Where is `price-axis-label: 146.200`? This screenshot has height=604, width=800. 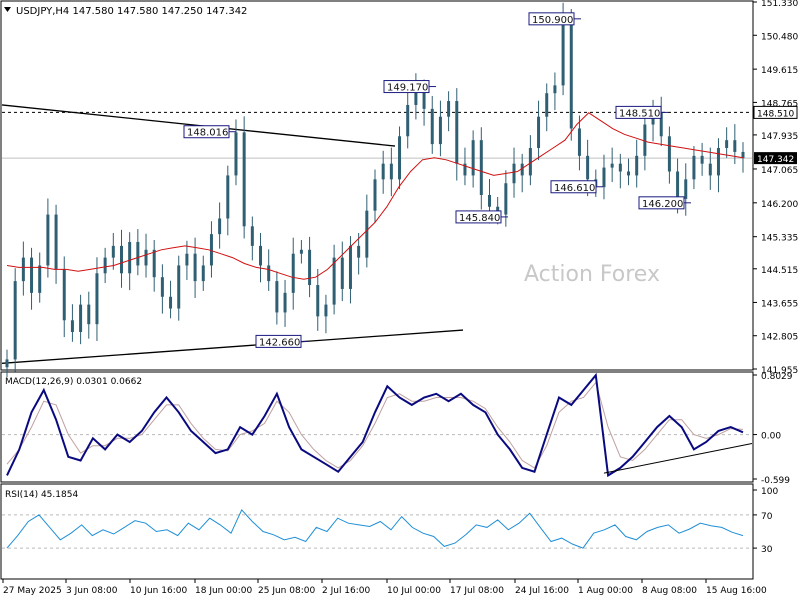
price-axis-label: 146.200 is located at coordinates (779, 205).